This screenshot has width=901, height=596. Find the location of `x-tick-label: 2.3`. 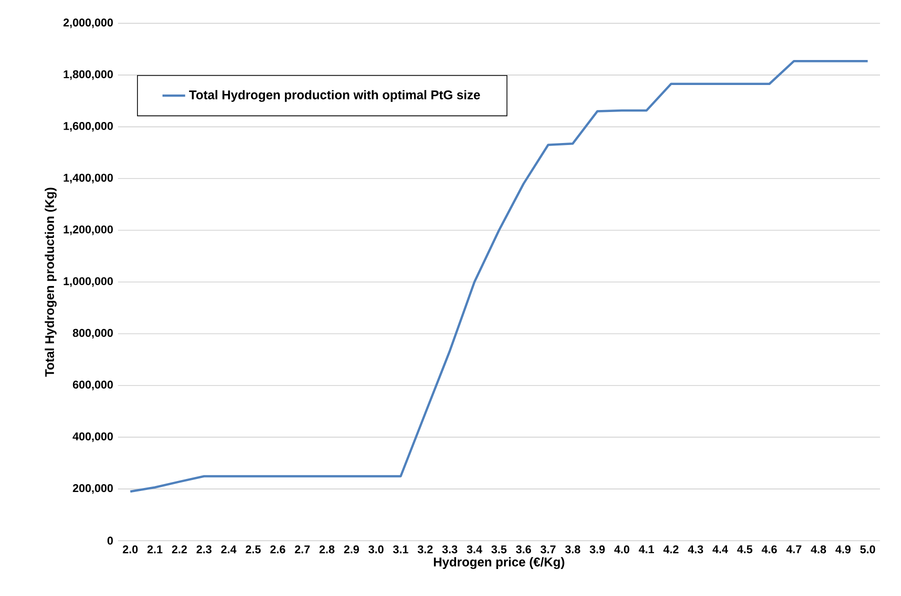

x-tick-label: 2.3 is located at coordinates (204, 549).